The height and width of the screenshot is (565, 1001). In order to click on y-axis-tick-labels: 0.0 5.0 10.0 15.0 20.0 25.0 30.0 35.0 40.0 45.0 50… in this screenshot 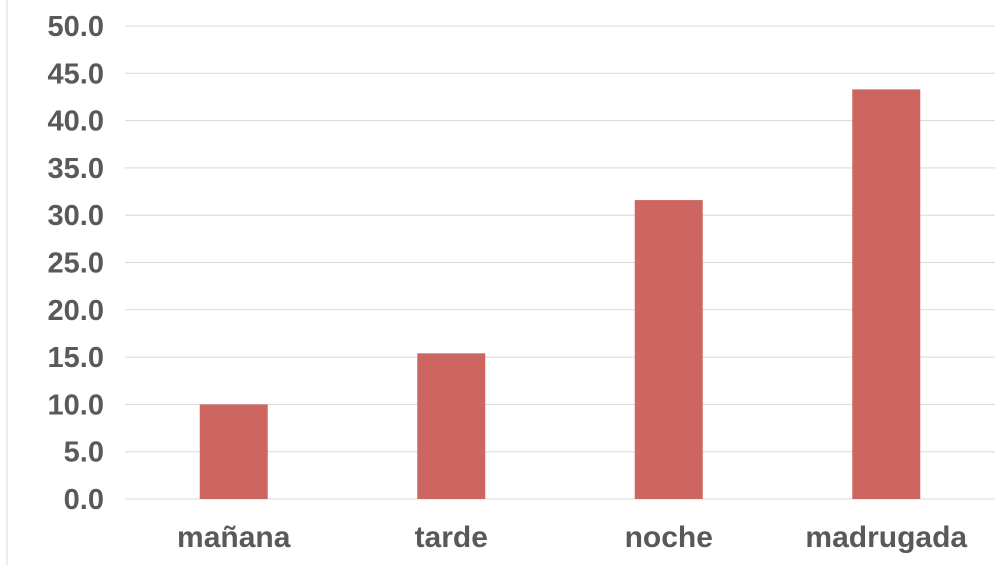, I will do `click(76, 263)`.